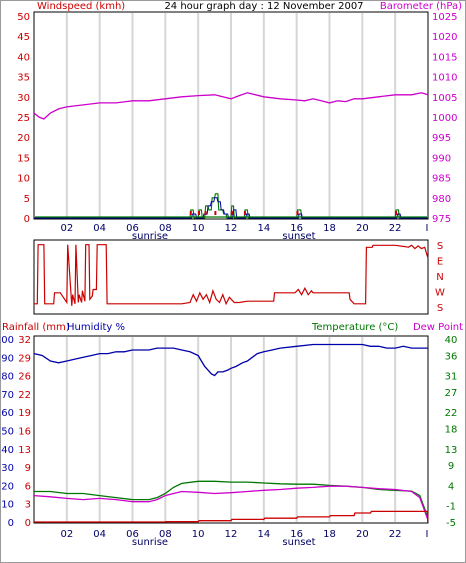 The height and width of the screenshot is (563, 466). Describe the element at coordinates (444, 57) in the screenshot. I see `barometer-tick-label: 1015` at that location.